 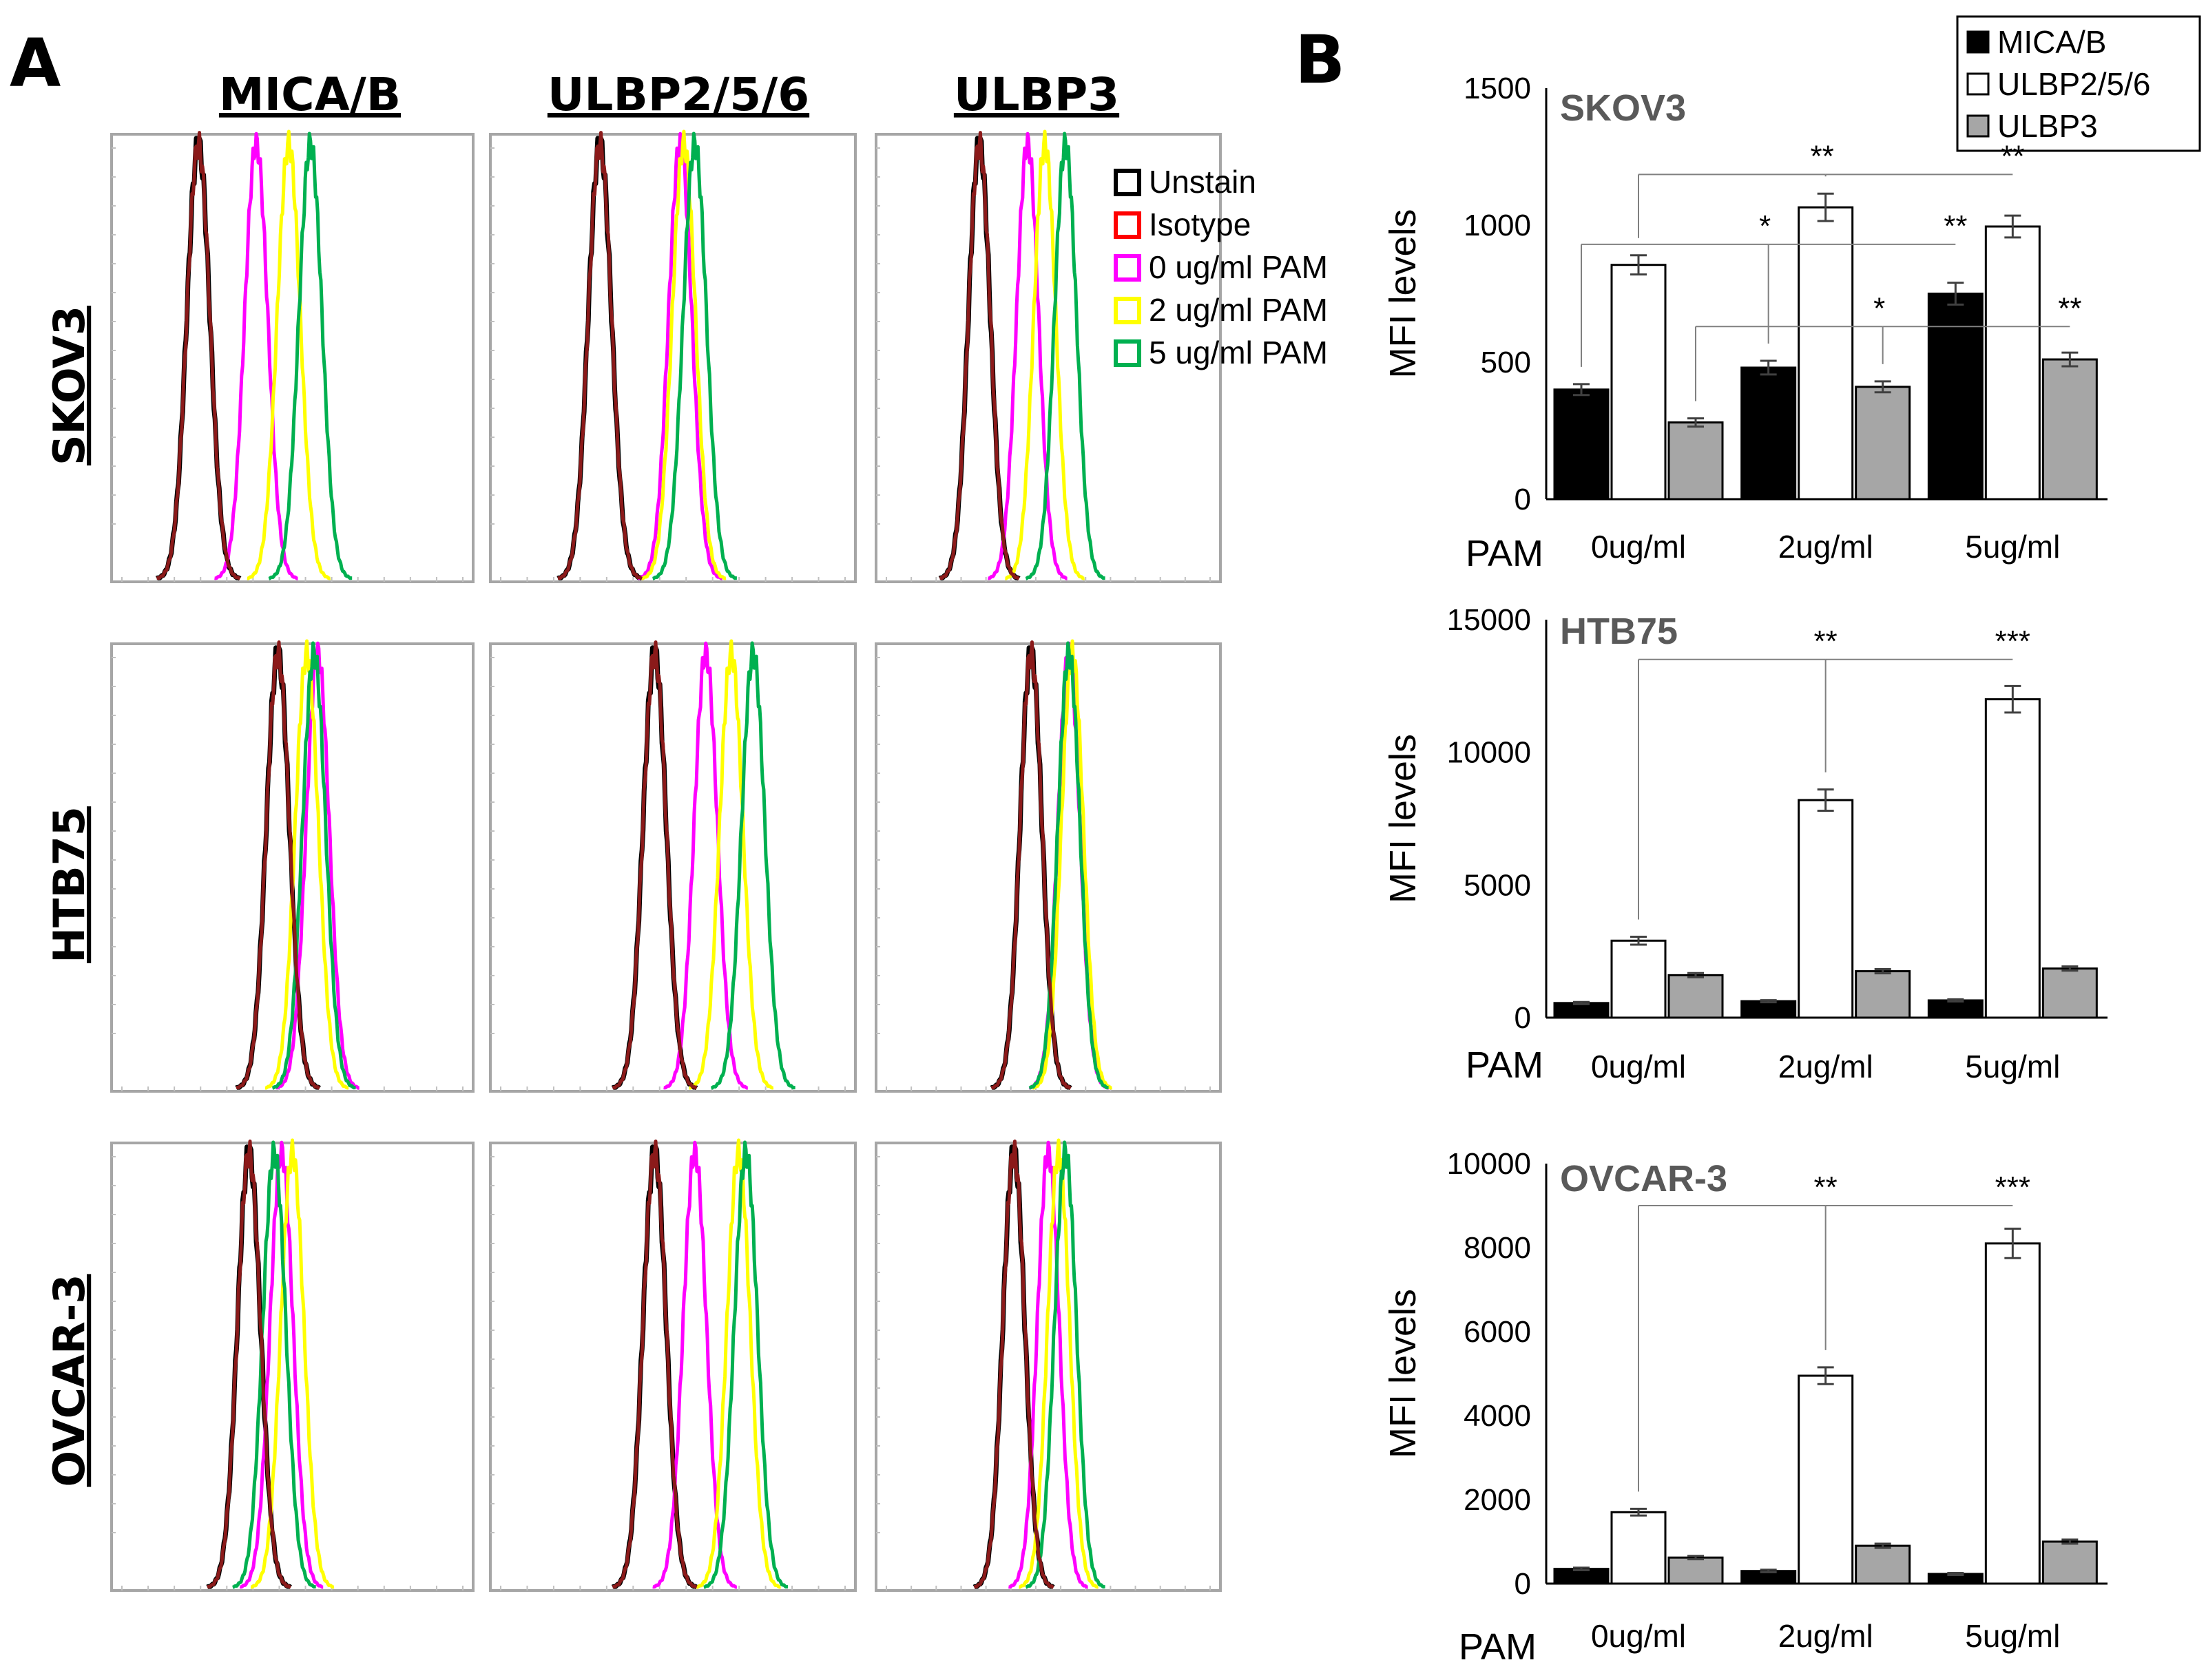 I want to click on bar-legend-box, so click(x=2078, y=83).